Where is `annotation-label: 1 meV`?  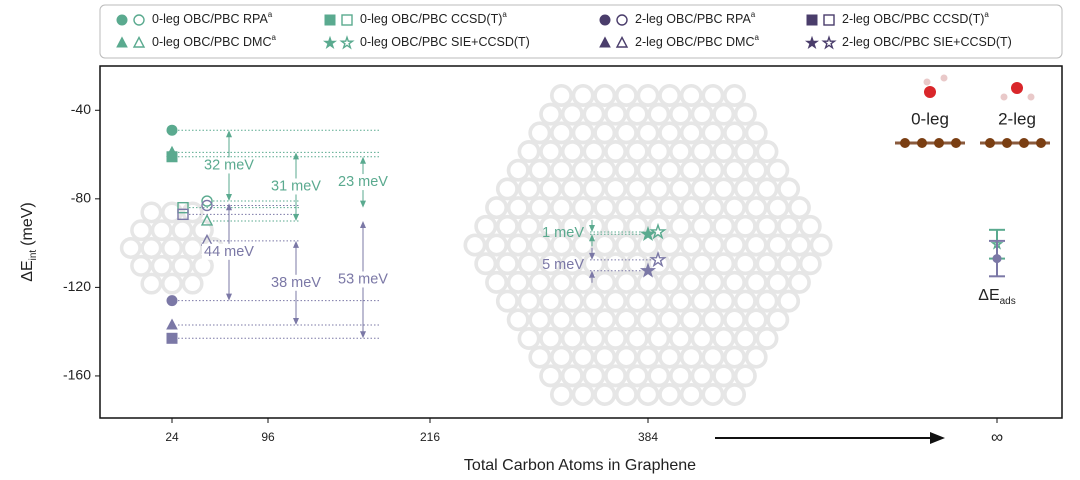 annotation-label: 1 meV is located at coordinates (563, 233).